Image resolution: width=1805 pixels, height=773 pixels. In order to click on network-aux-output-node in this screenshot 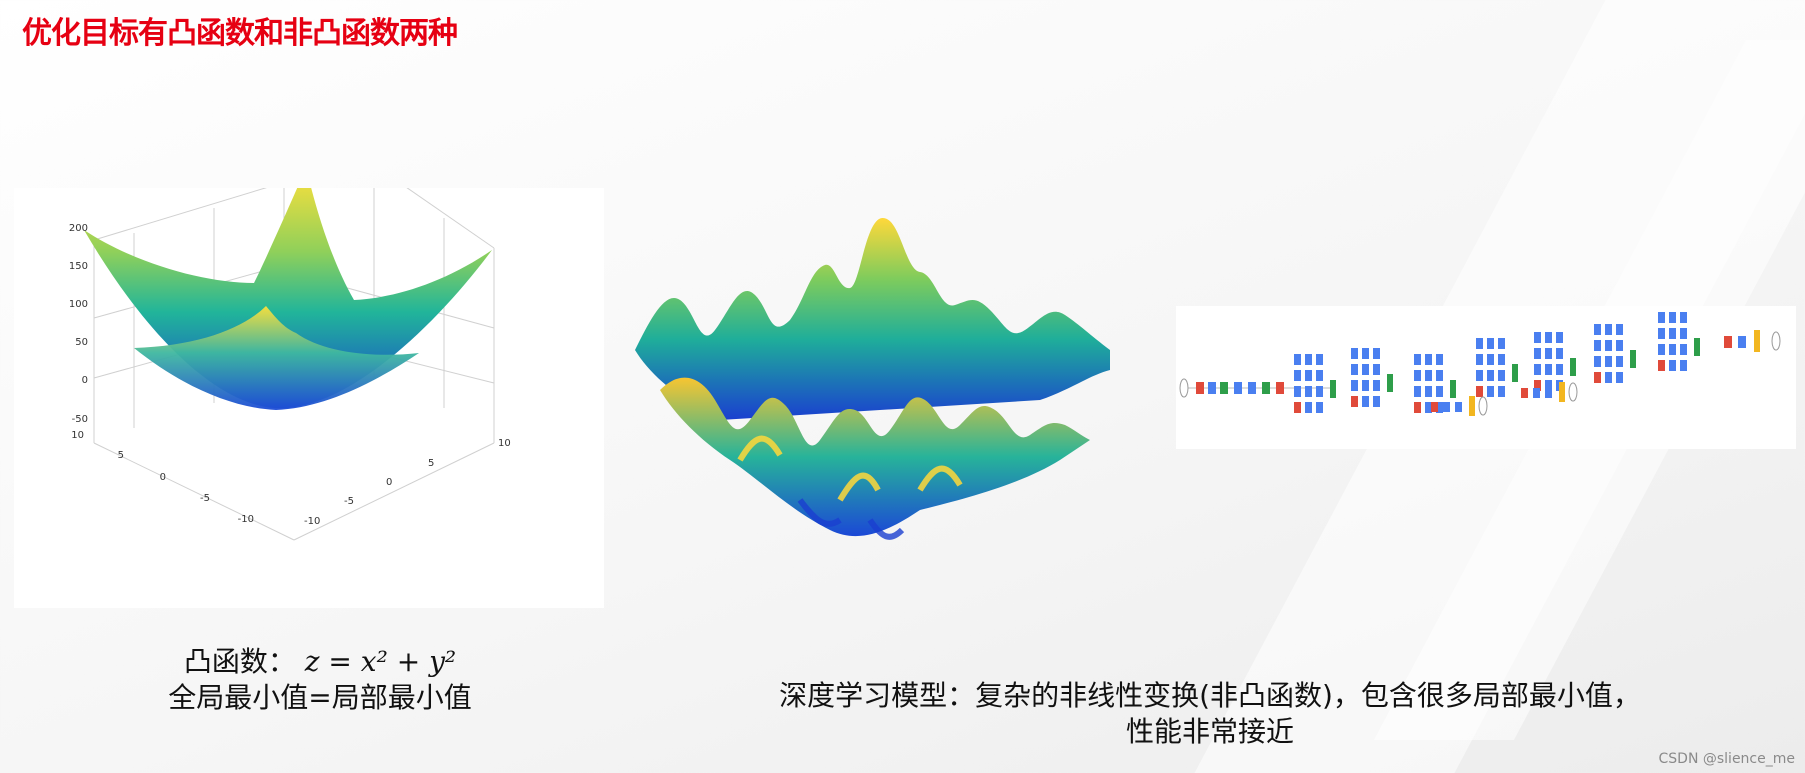, I will do `click(1573, 392)`.